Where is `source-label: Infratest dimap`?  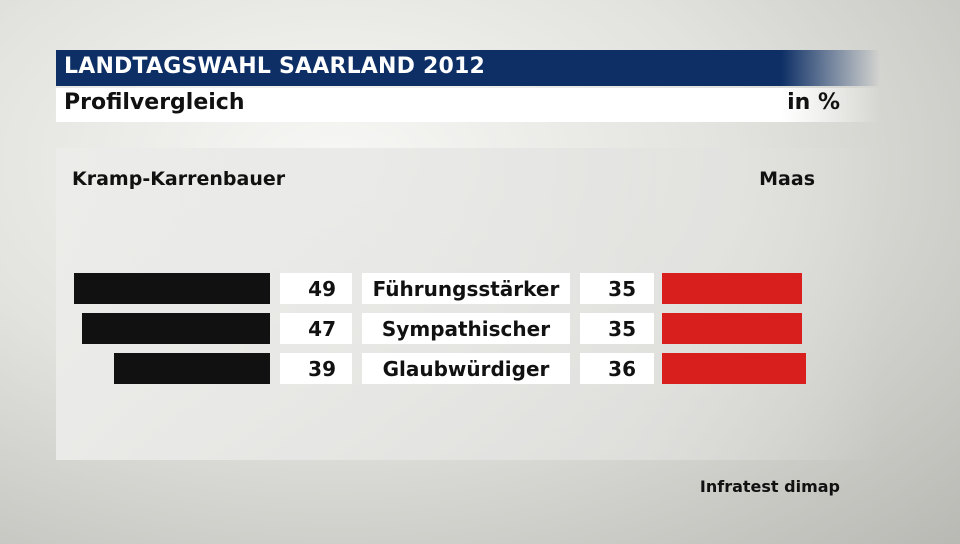
source-label: Infratest dimap is located at coordinates (769, 486).